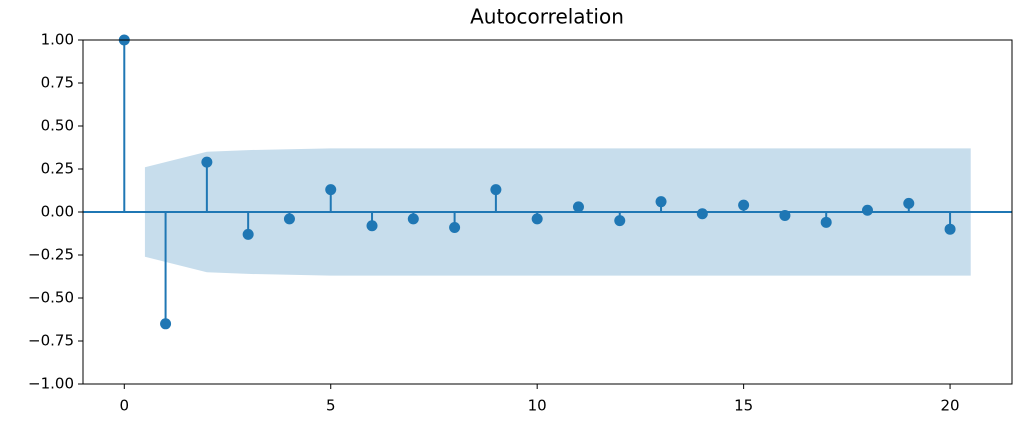  Describe the element at coordinates (125, 406) in the screenshot. I see `x-tick-label: 0` at that location.